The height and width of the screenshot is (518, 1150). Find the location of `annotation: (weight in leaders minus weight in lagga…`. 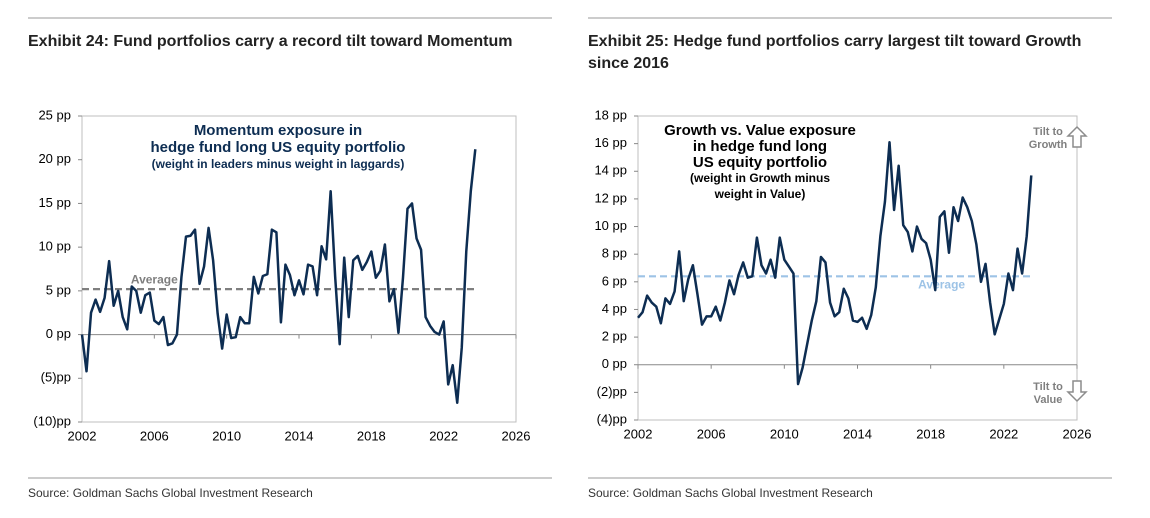

annotation: (weight in leaders minus weight in lagga… is located at coordinates (278, 164).